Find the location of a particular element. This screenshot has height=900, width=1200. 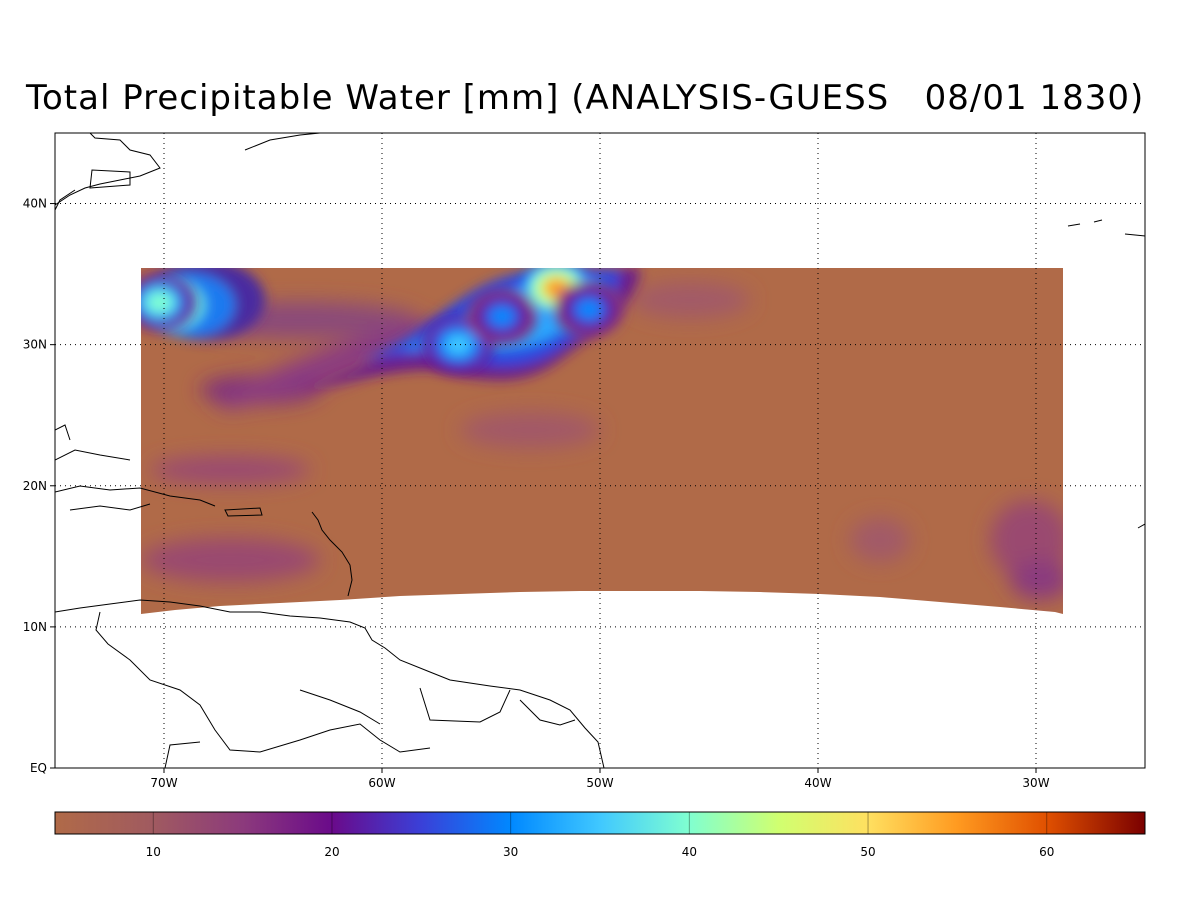

latitude-tick-label: EQ is located at coordinates (38, 768).